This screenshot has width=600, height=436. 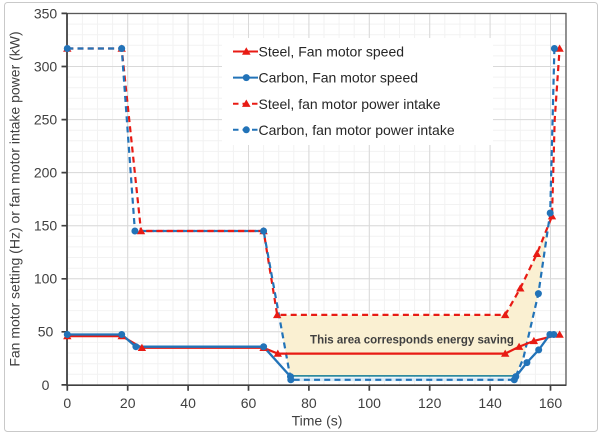 I want to click on svg-text: 20, so click(x=128, y=403).